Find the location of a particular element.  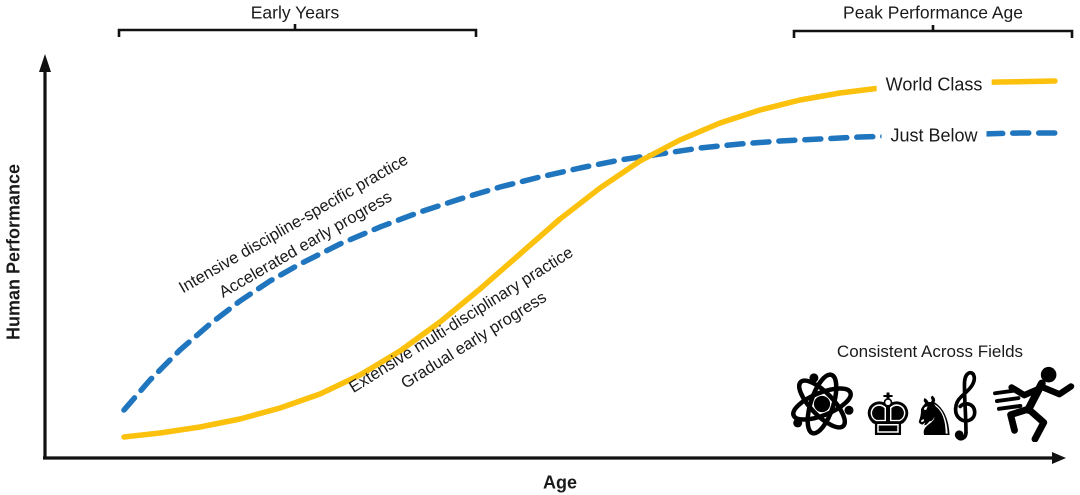

just-below-label: Just Below is located at coordinates (934, 136).